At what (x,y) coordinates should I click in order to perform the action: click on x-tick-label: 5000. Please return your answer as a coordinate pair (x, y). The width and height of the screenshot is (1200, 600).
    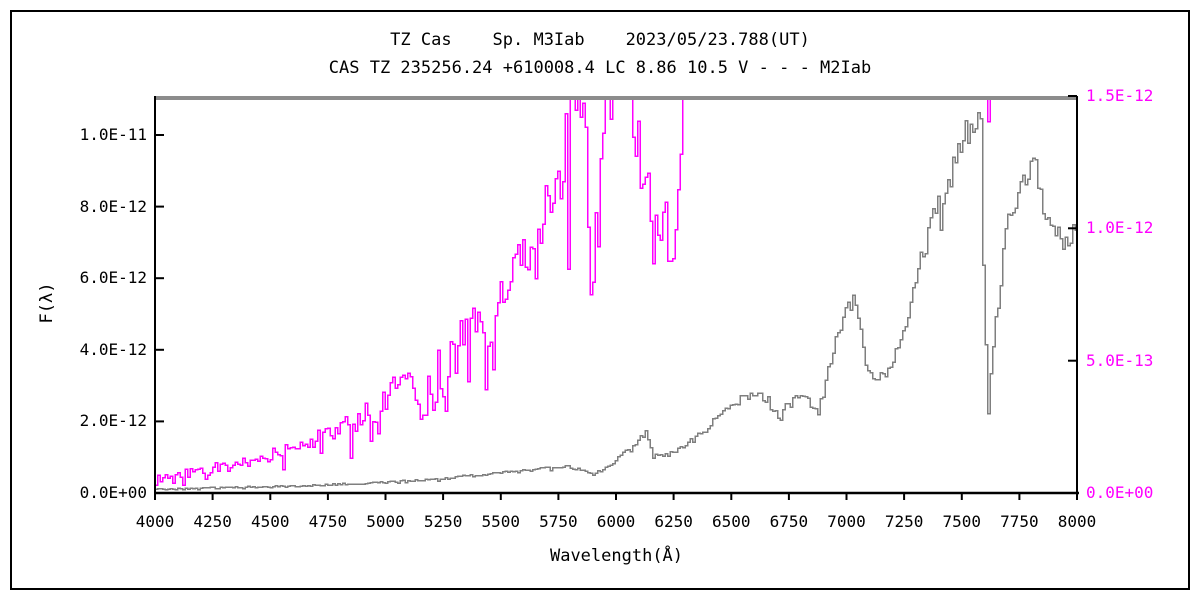
    Looking at the image, I should click on (385, 521).